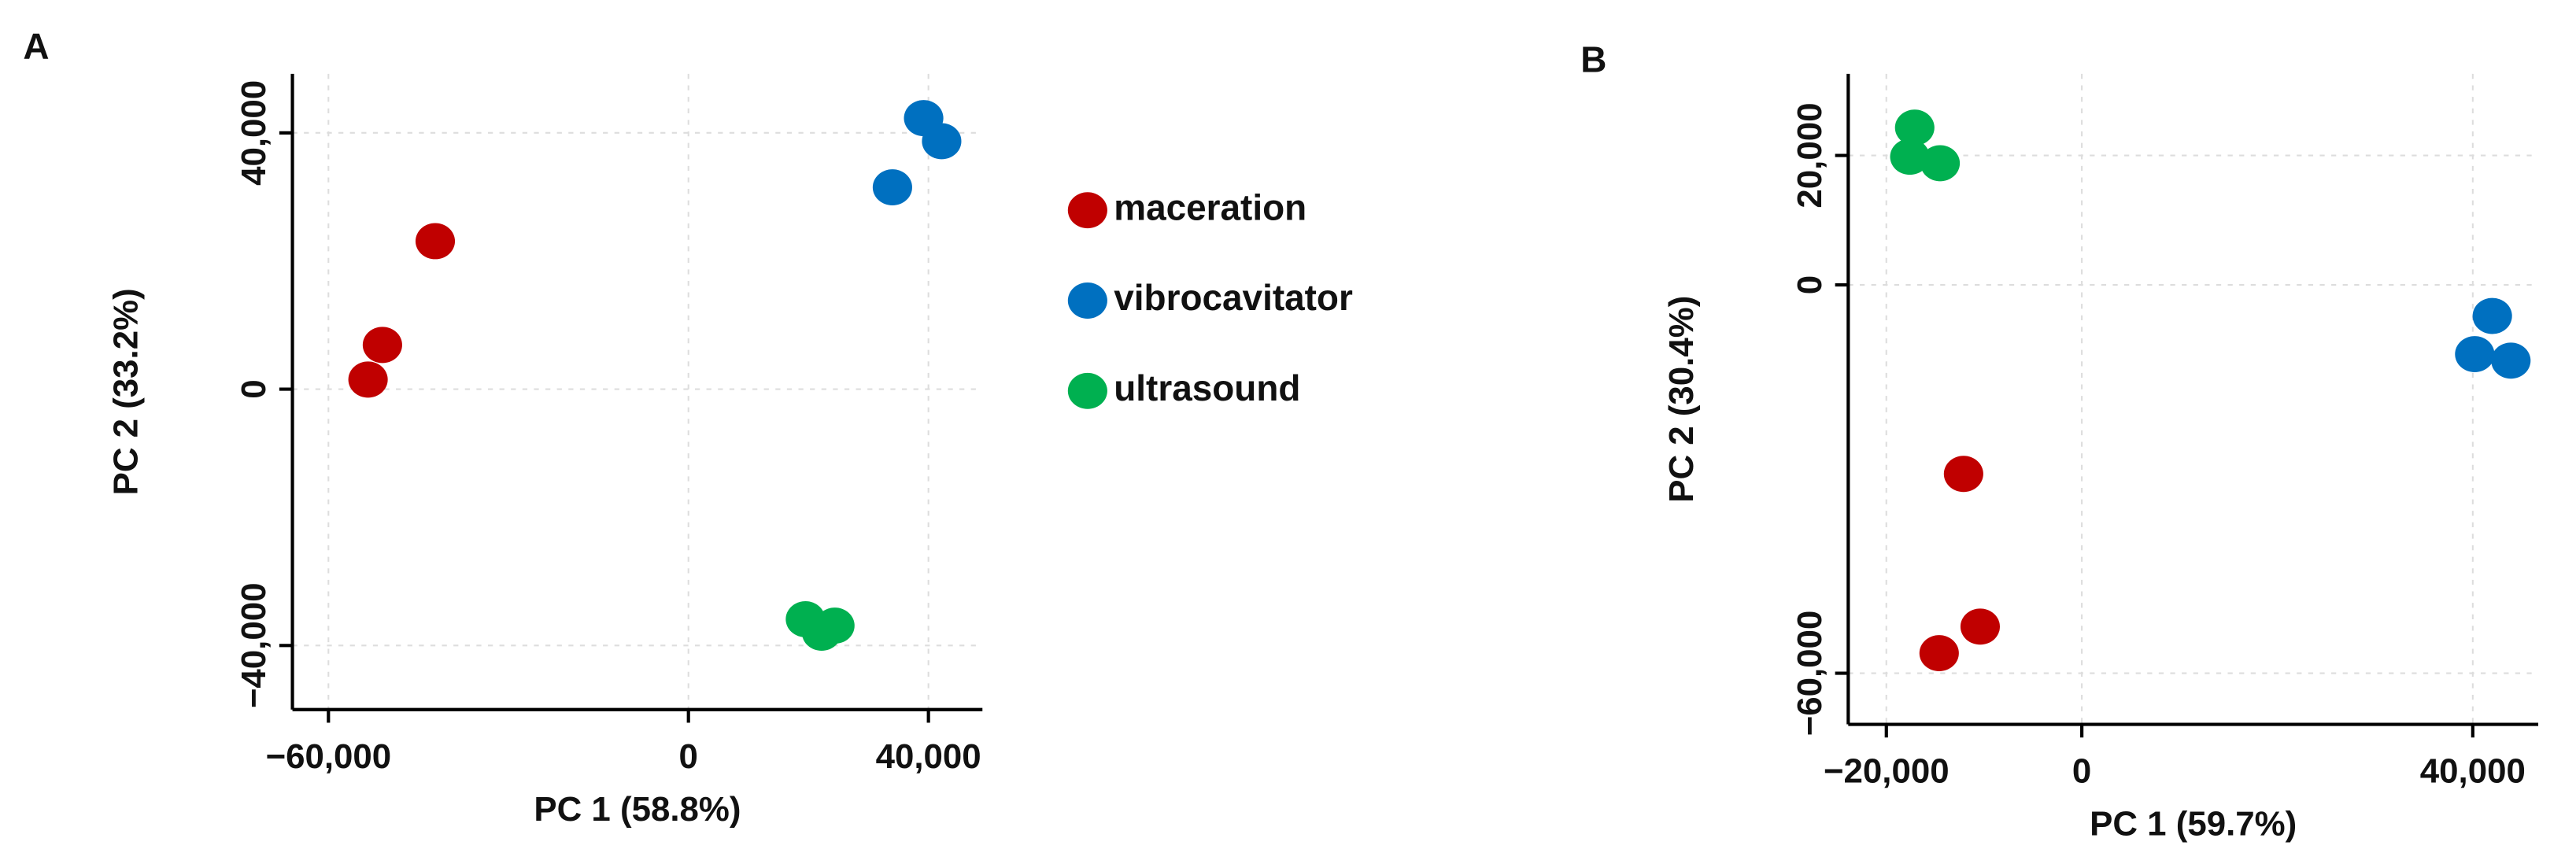 This screenshot has width=2576, height=864. Describe the element at coordinates (1810, 156) in the screenshot. I see `y-tick-label: 20,000` at that location.